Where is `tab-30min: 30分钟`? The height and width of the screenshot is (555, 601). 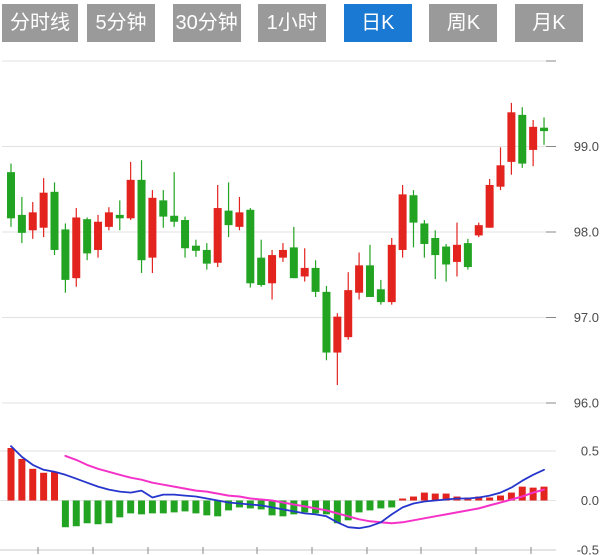
tab-30min: 30分钟 is located at coordinates (206, 23).